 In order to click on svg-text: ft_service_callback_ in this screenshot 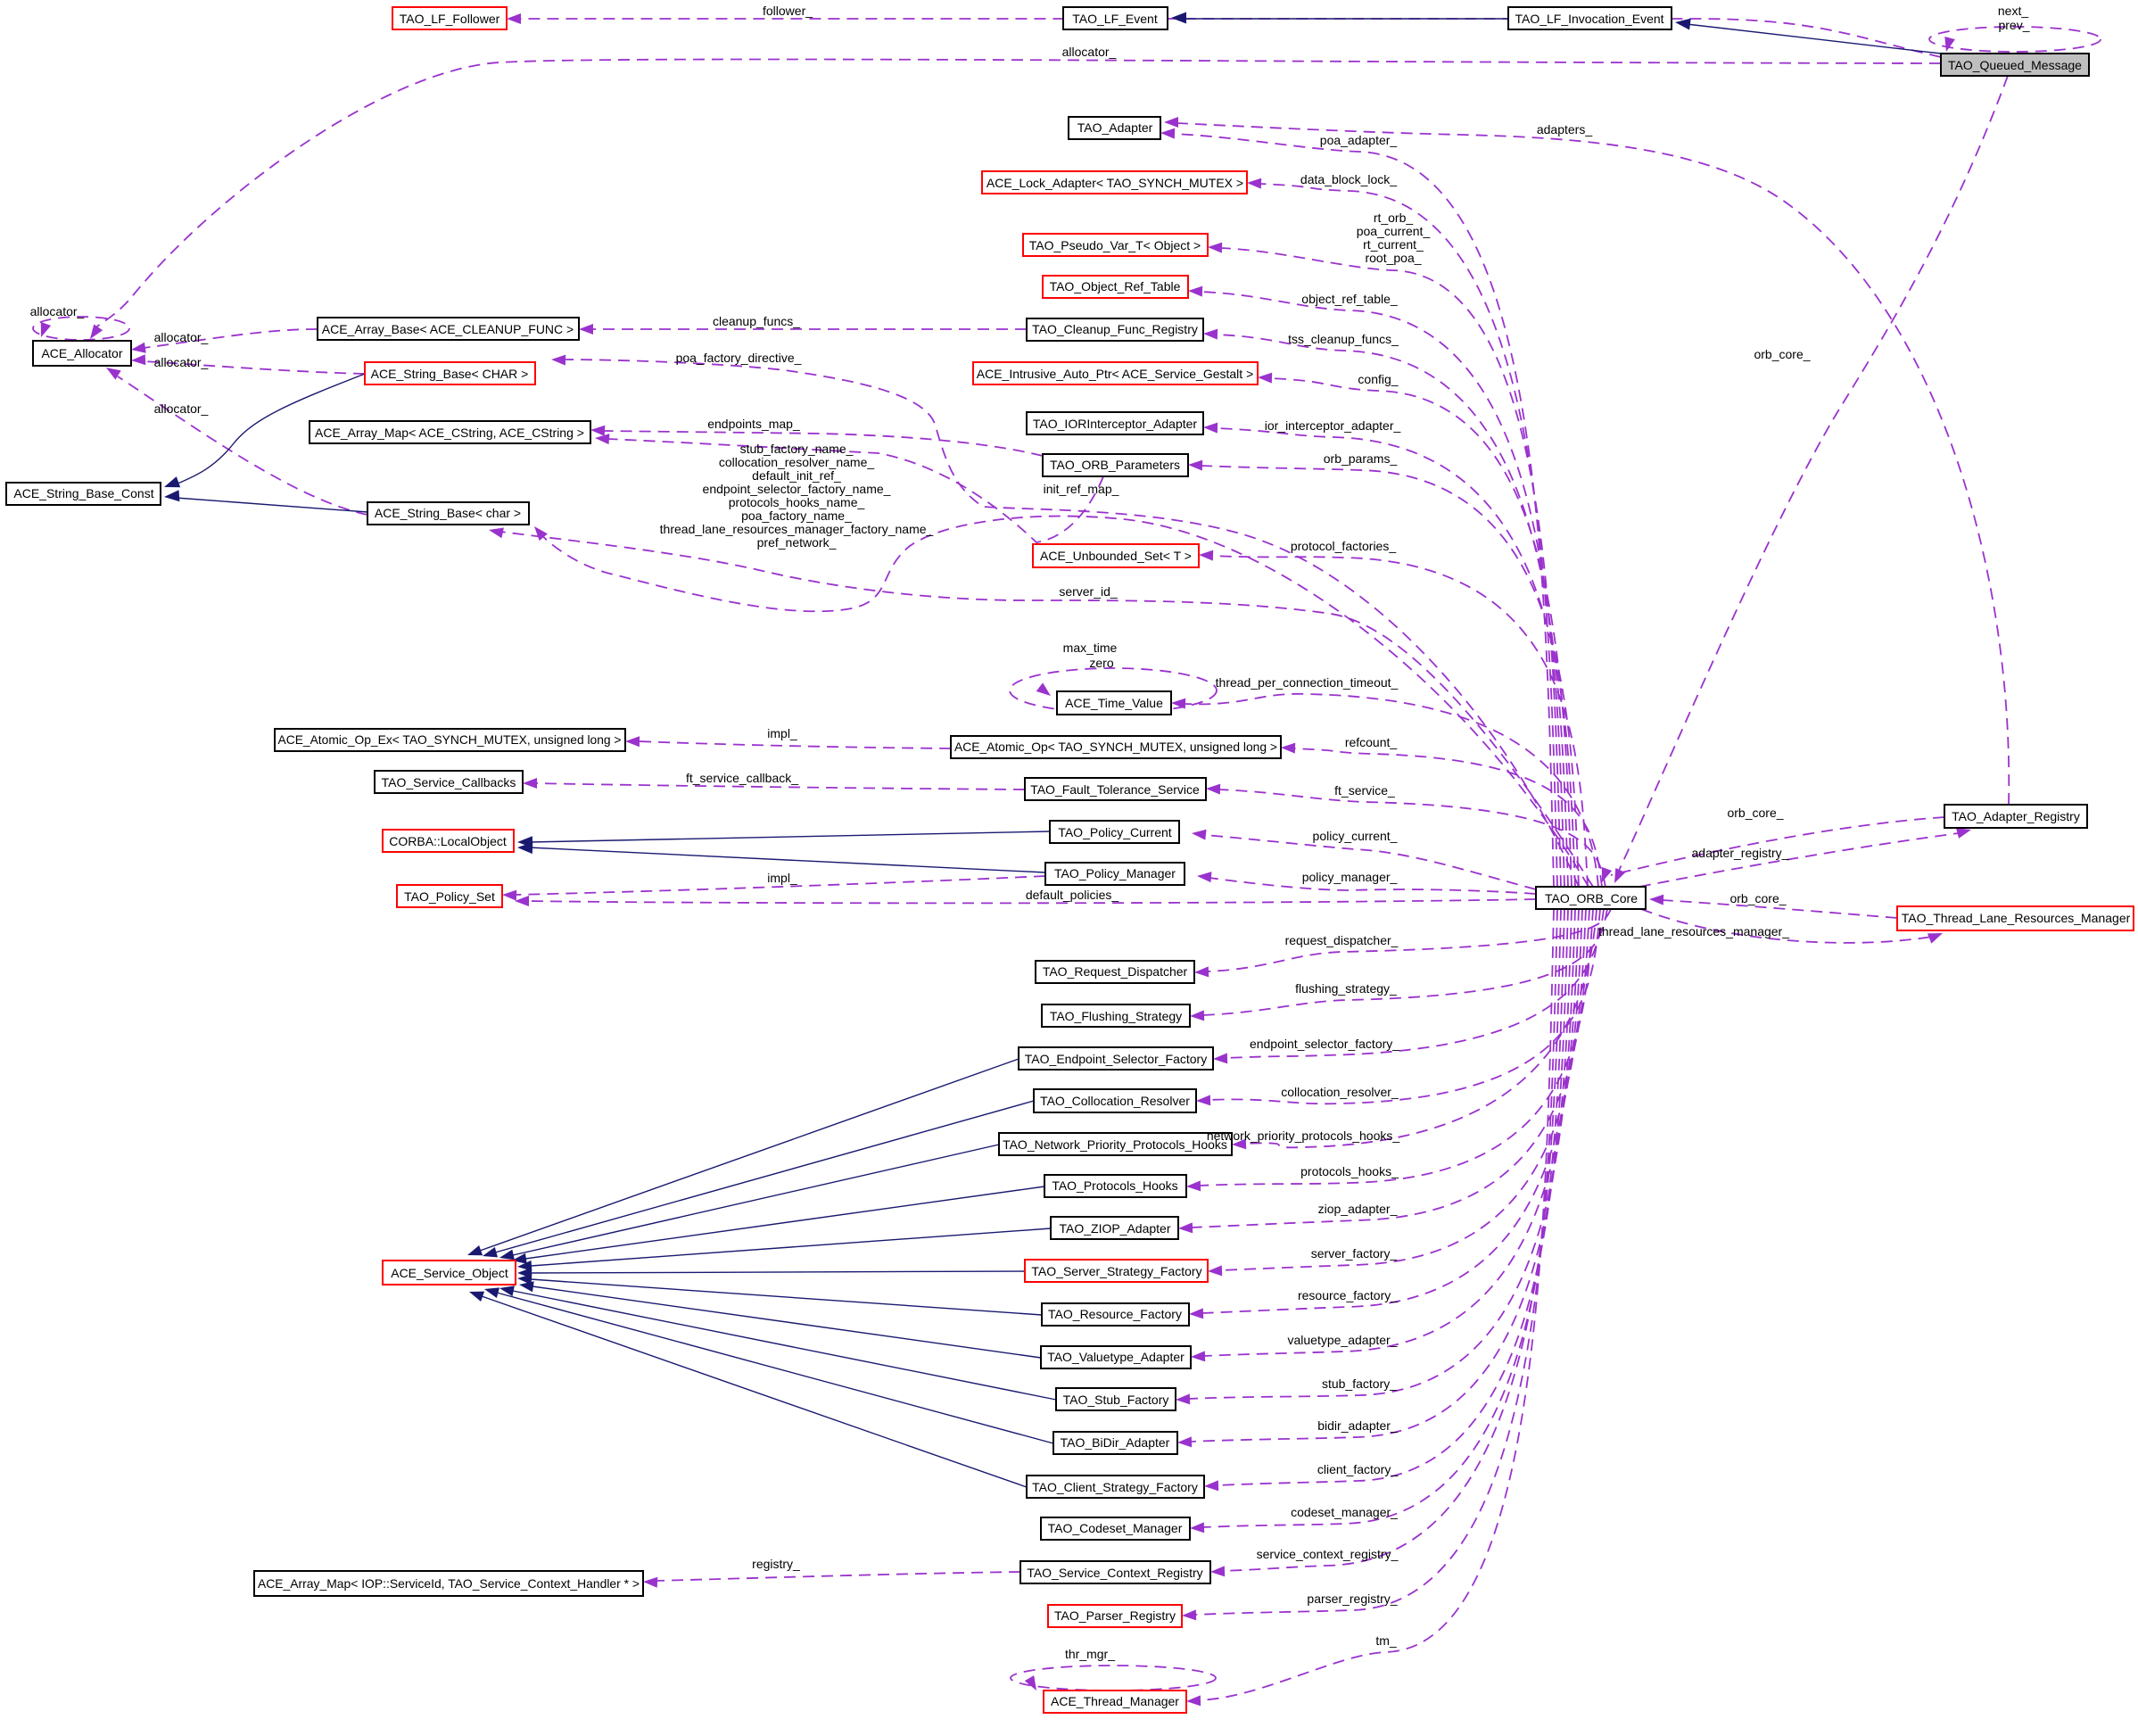, I will do `click(742, 778)`.